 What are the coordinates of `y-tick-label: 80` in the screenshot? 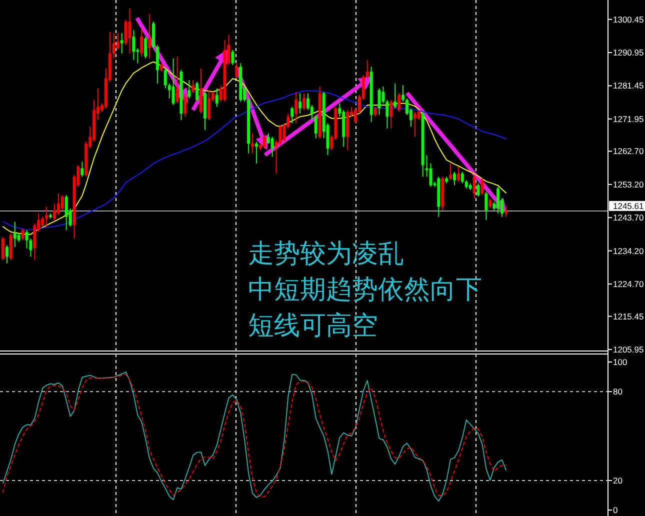 It's located at (618, 391).